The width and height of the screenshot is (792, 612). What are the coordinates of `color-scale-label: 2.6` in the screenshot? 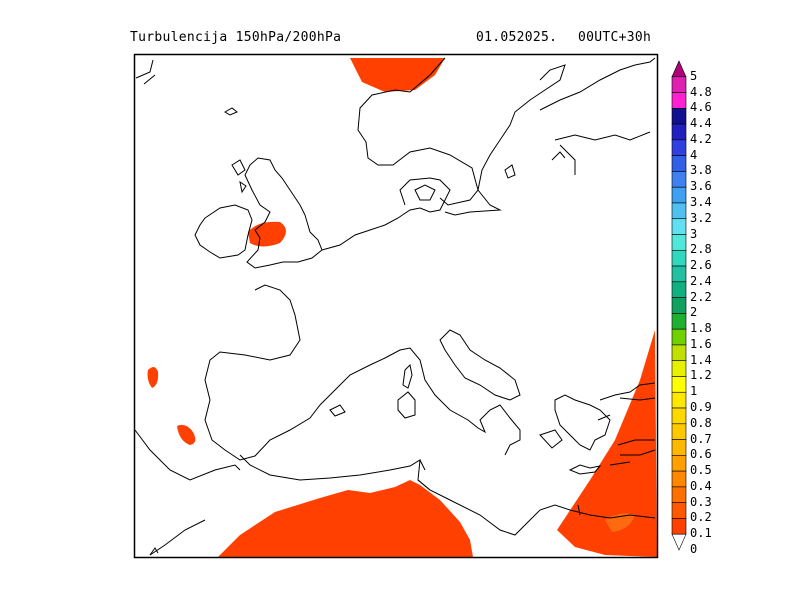 It's located at (701, 265).